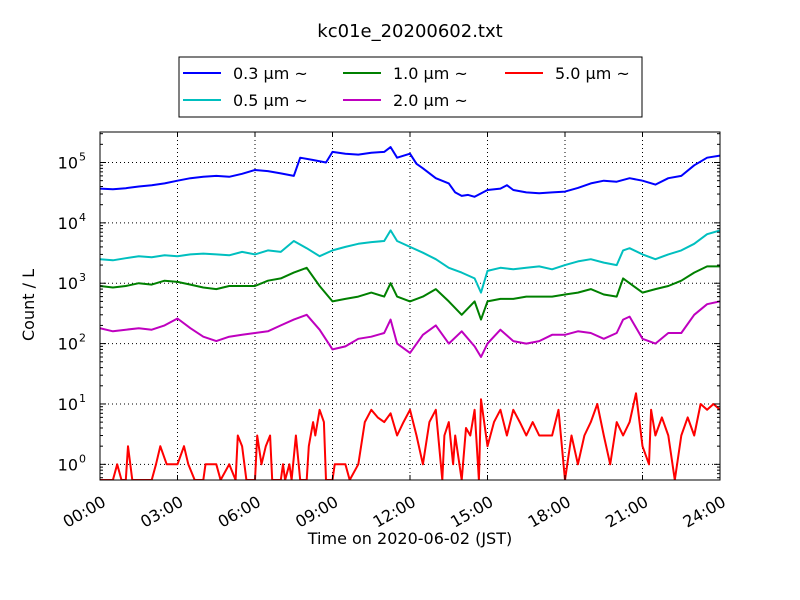  Describe the element at coordinates (549, 512) in the screenshot. I see `x-tick-label: 18:00` at that location.